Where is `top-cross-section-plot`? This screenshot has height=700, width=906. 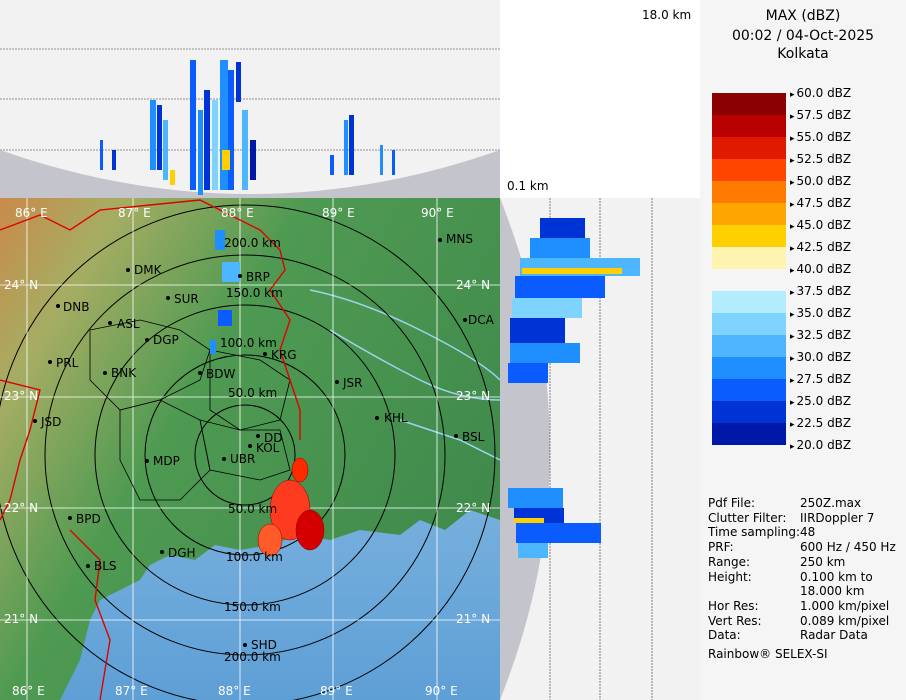
top-cross-section-plot is located at coordinates (250, 123).